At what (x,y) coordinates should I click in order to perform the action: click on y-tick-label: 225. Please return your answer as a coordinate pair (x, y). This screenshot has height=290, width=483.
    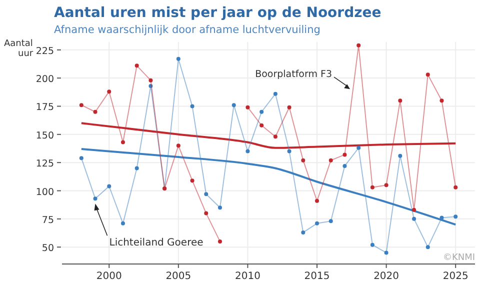
    Looking at the image, I should click on (45, 51).